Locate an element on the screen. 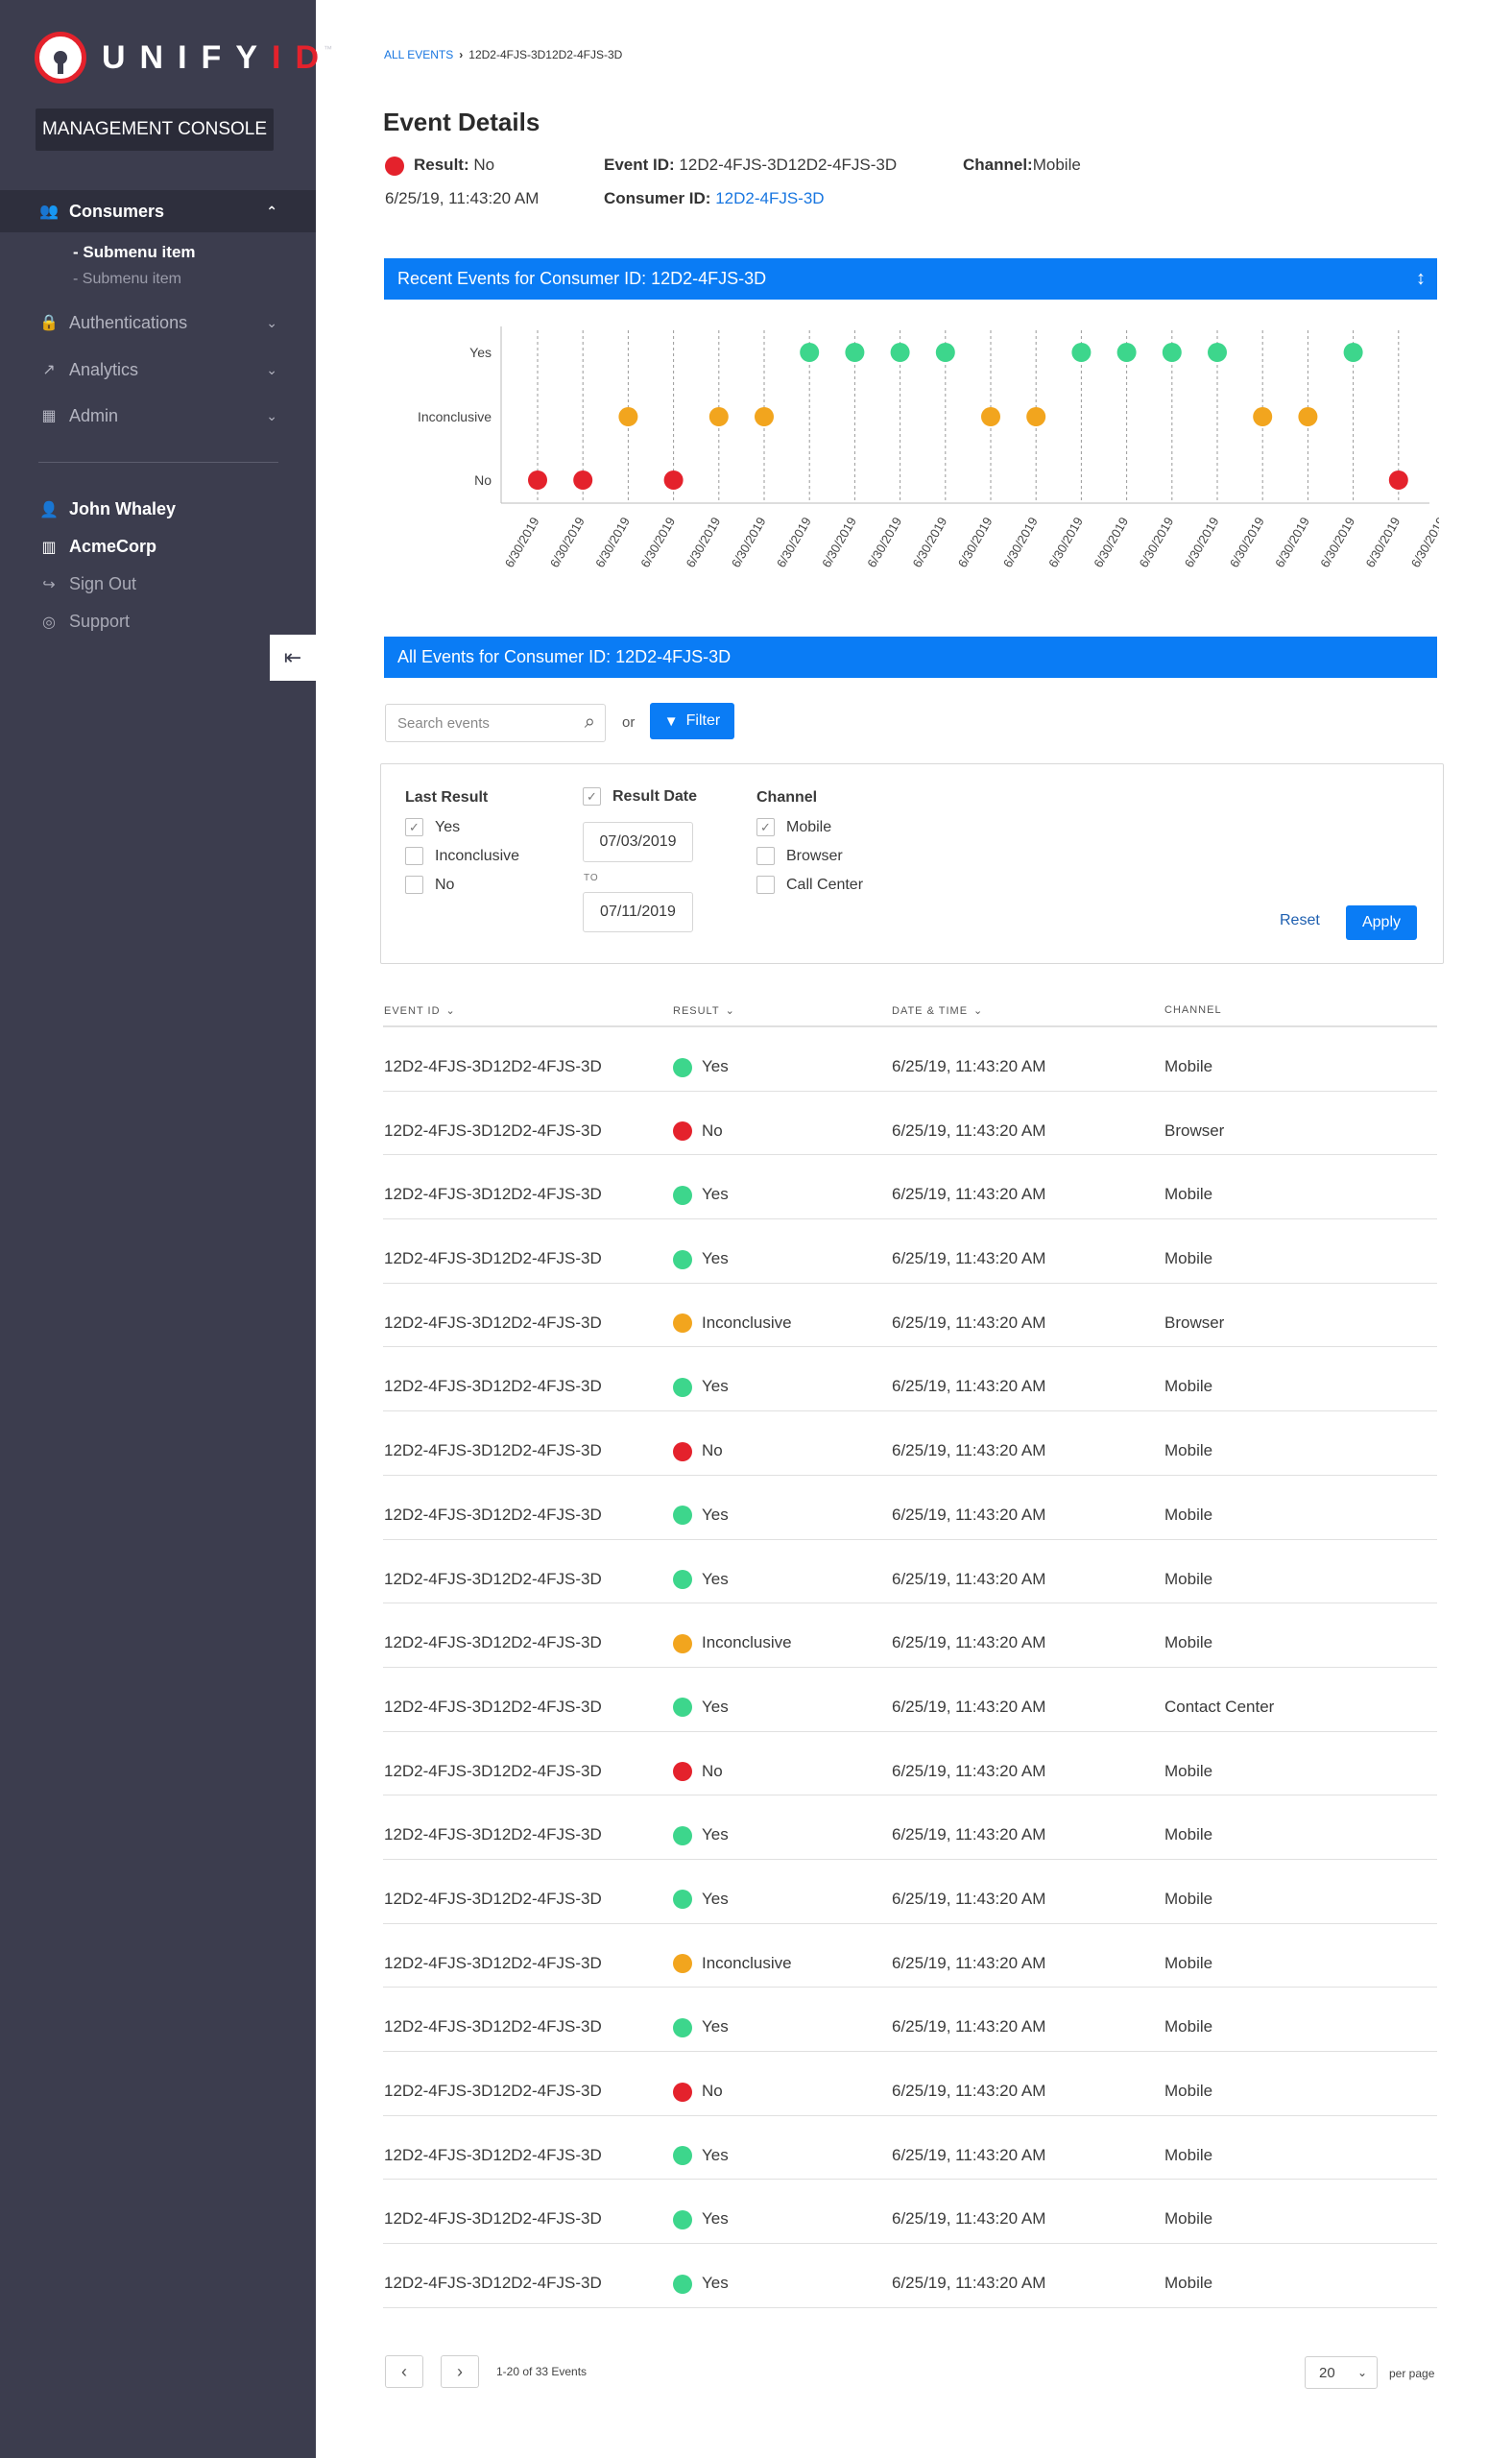 This screenshot has height=2458, width=1512. logo: UNIFYID ™ is located at coordinates (183, 58).